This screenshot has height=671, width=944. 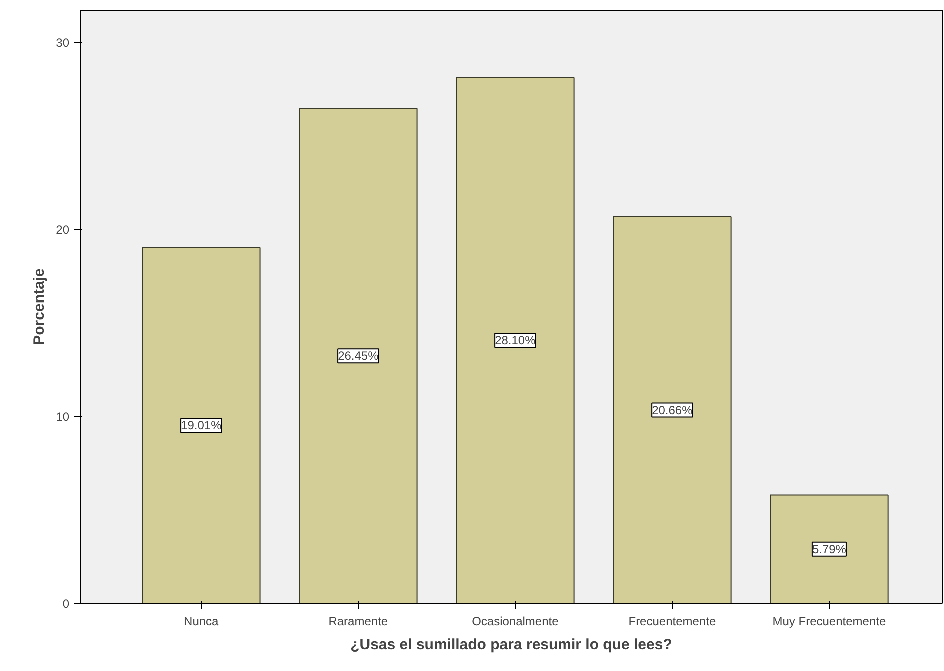 I want to click on data-label: 5.79%, so click(x=829, y=549).